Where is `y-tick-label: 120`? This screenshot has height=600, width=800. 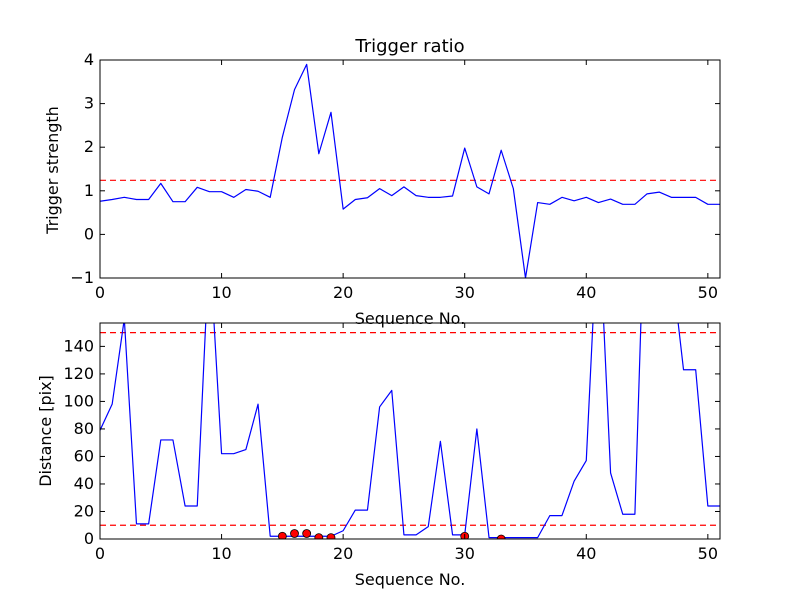
y-tick-label: 120 is located at coordinates (78, 373).